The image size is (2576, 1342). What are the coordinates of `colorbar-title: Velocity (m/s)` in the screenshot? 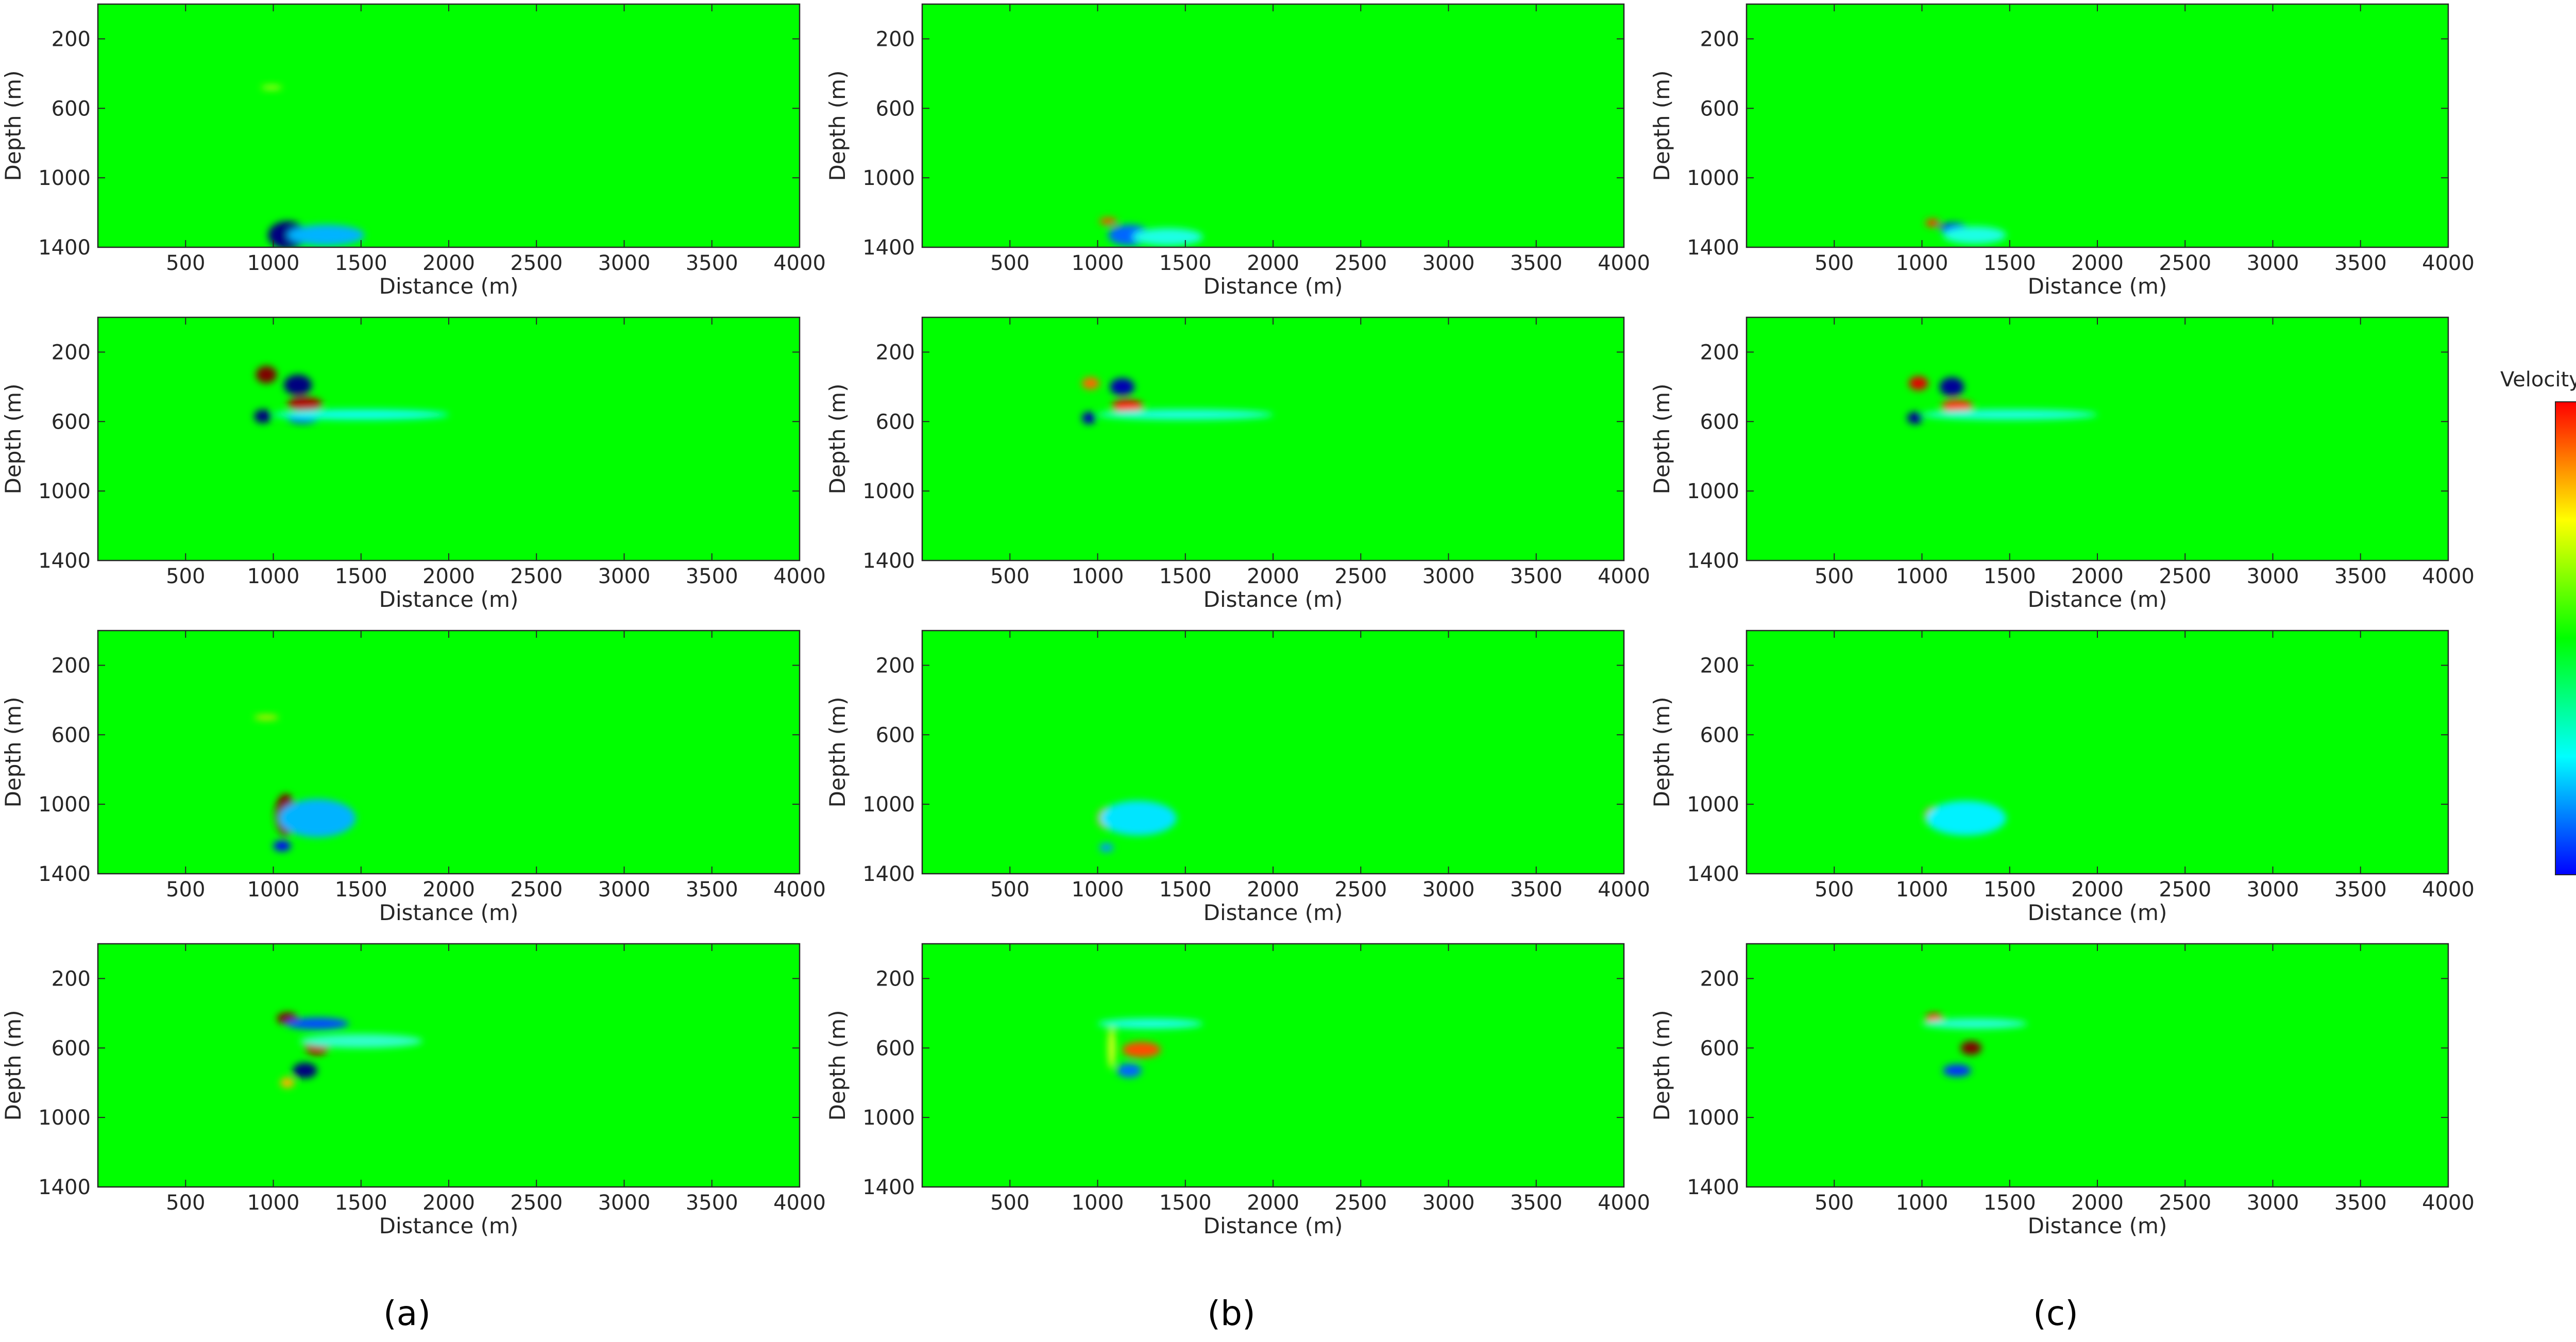 It's located at (2538, 380).